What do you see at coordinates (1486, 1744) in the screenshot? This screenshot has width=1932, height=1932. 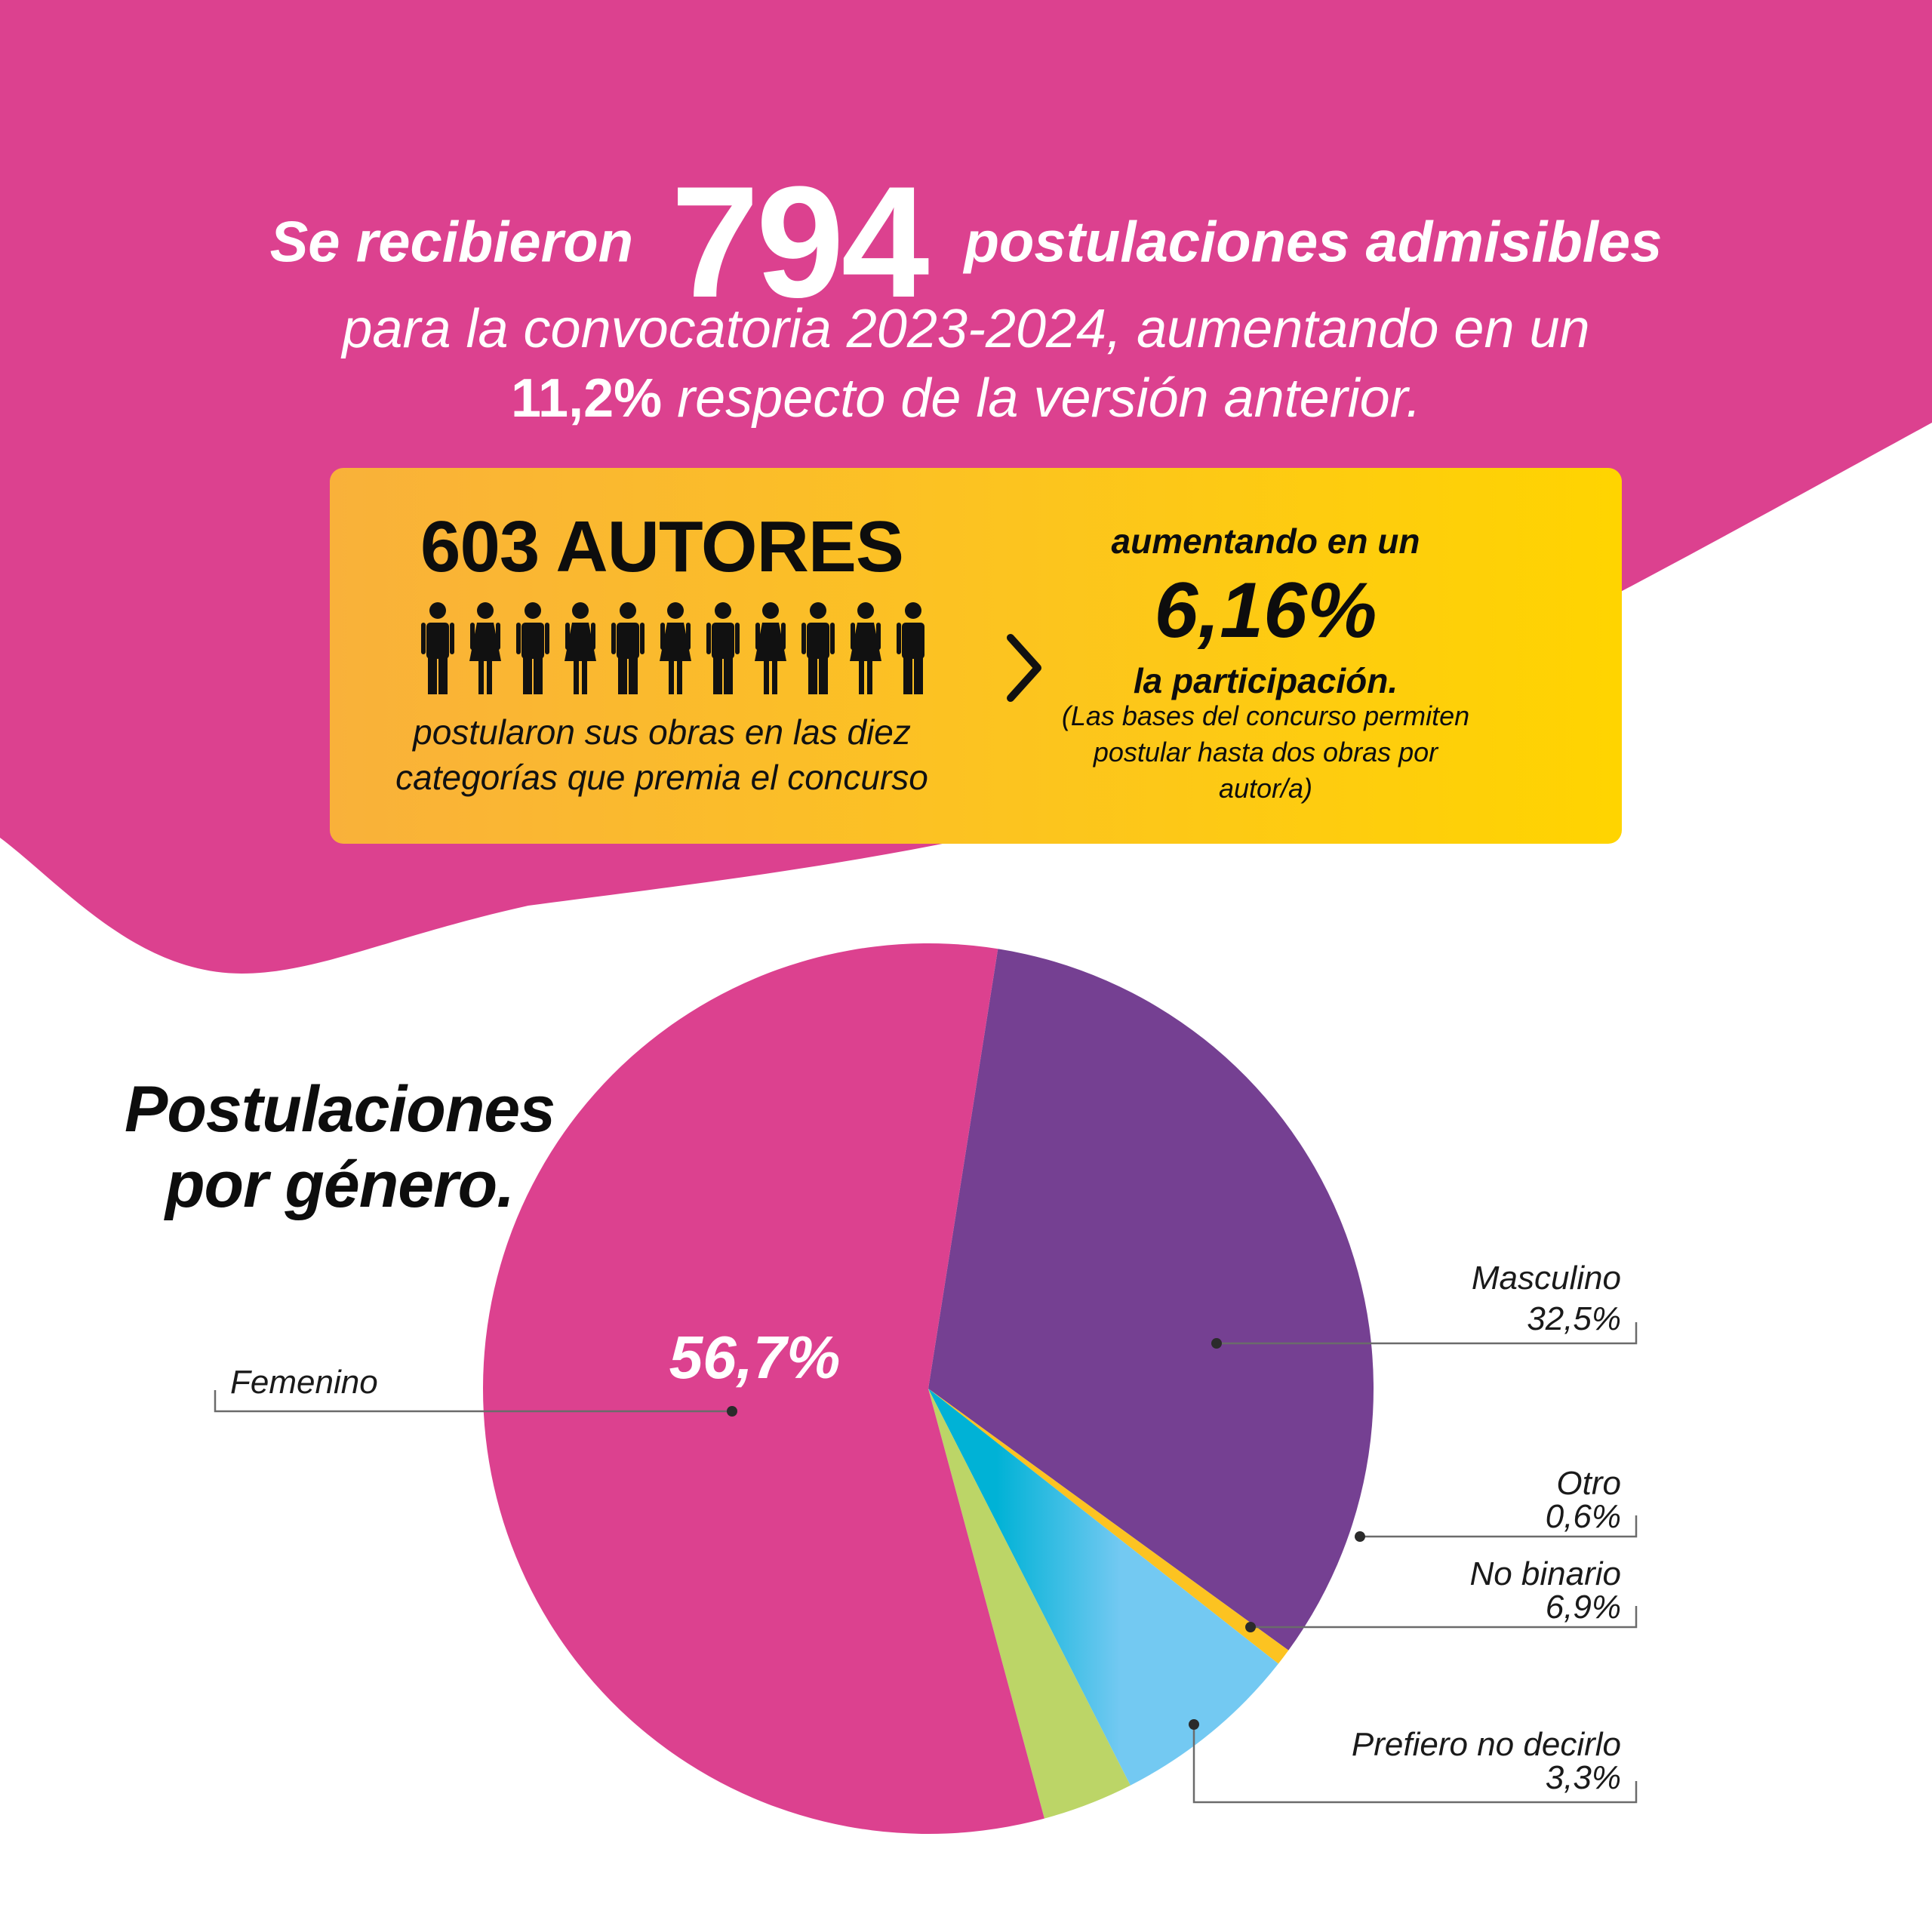 I see `label-prefiero-no-decirlo: Prefiero no decirlo` at bounding box center [1486, 1744].